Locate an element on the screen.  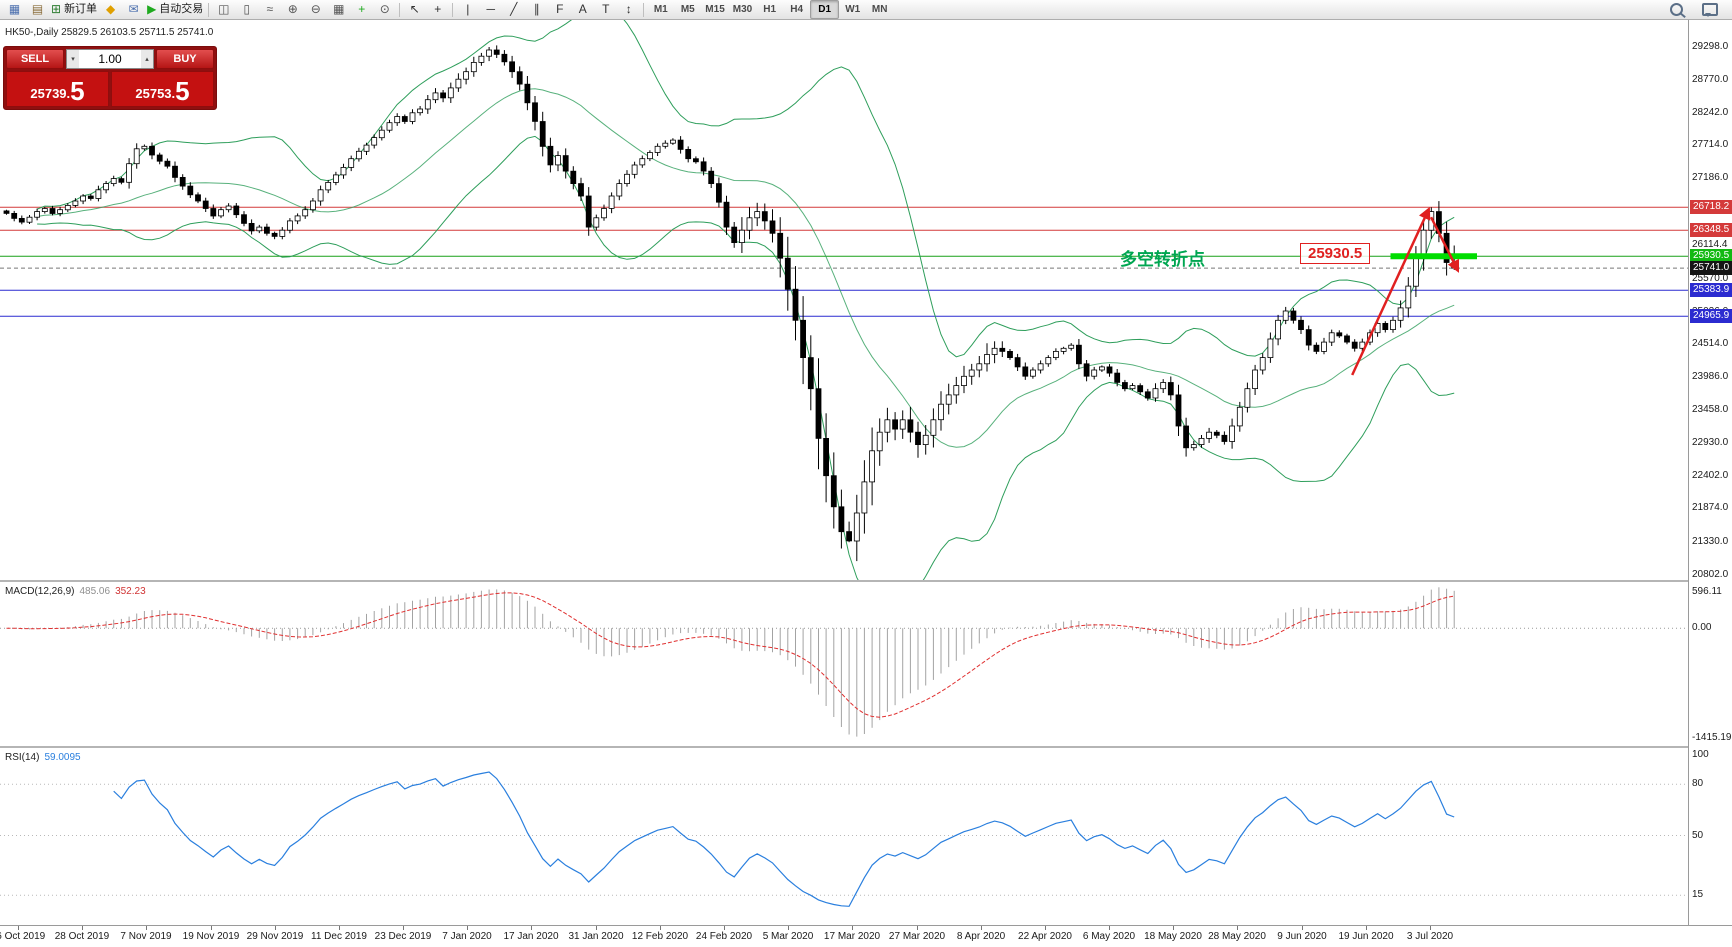
volume-decrease-button: ▾ is located at coordinates (73, 59).